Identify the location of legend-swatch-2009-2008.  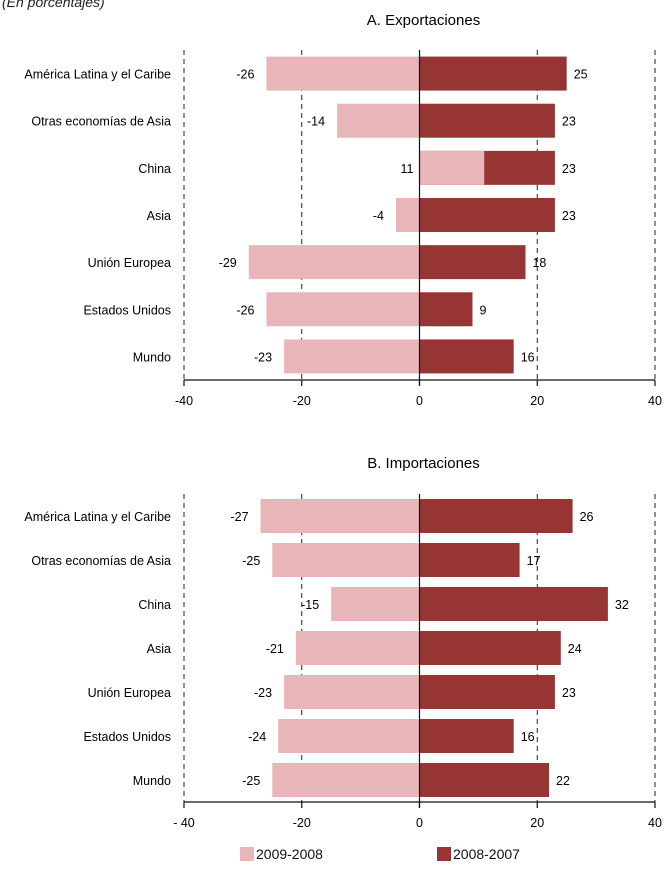
(247, 854).